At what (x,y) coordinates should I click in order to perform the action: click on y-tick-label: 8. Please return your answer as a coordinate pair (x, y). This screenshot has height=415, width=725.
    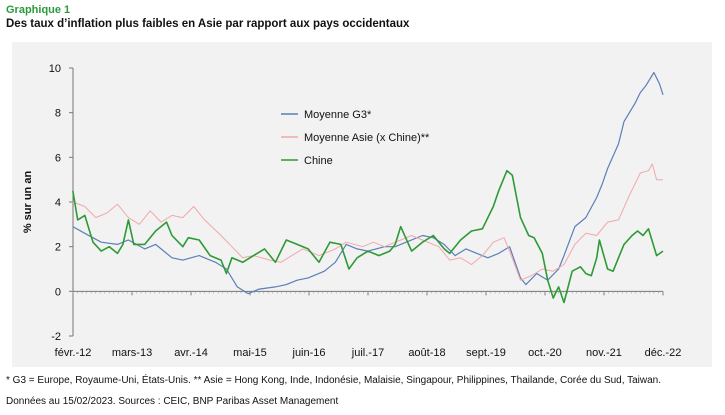
    Looking at the image, I should click on (58, 114).